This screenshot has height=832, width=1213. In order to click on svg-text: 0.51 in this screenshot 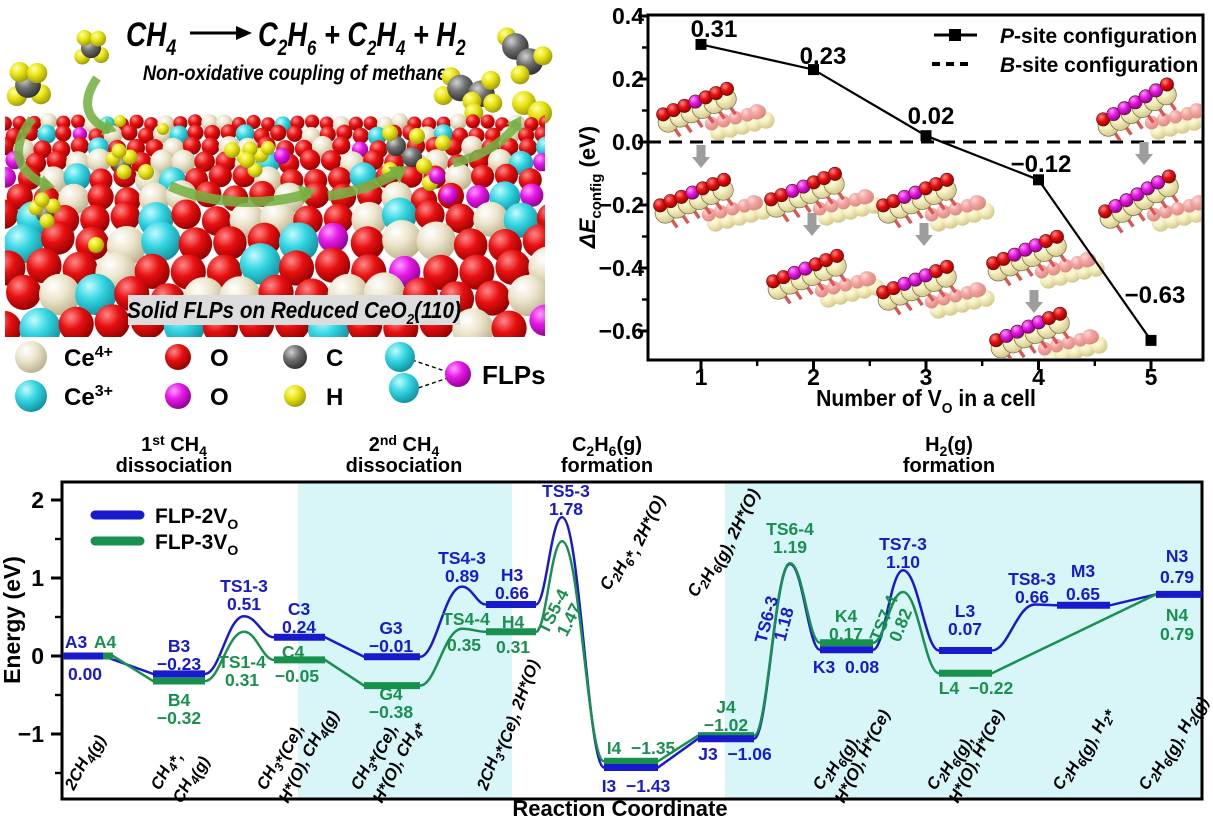, I will do `click(244, 604)`.